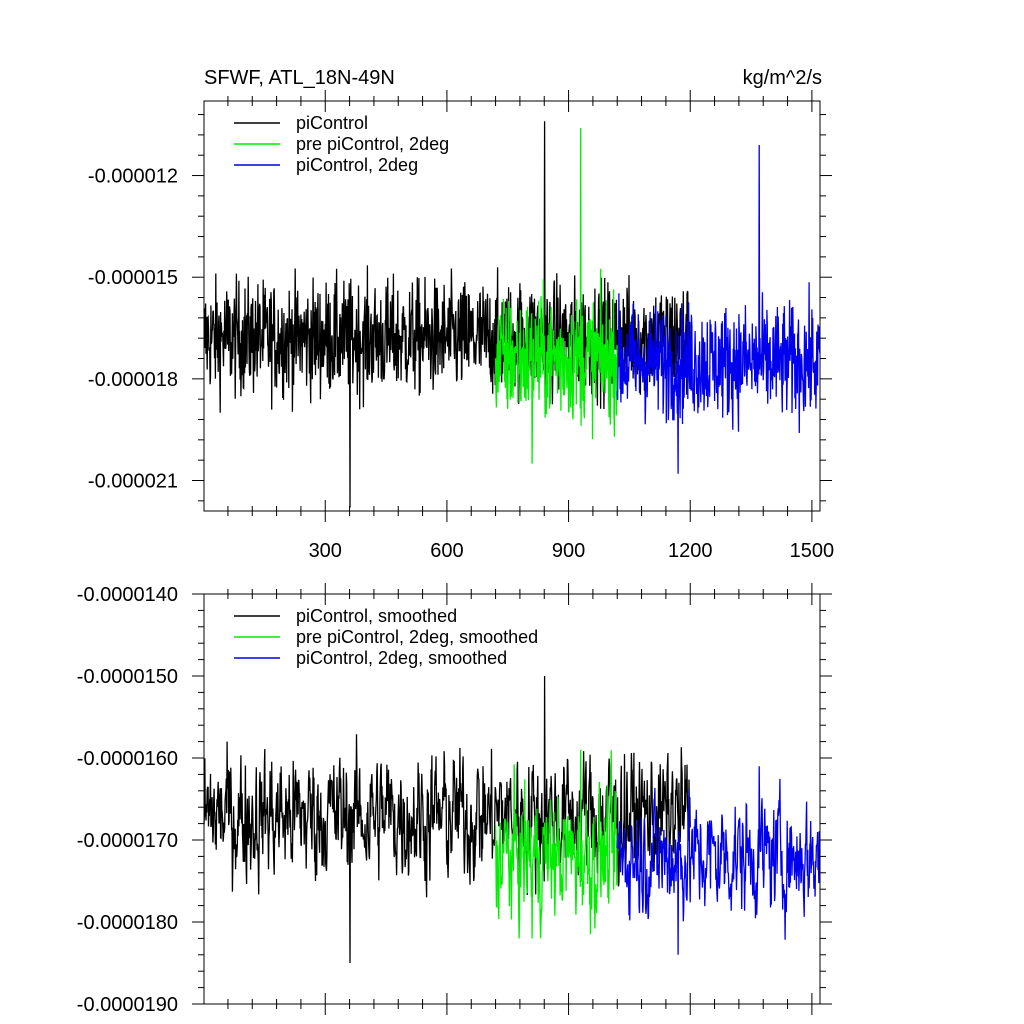 This screenshot has width=1024, height=1024. Describe the element at coordinates (556, 296) in the screenshot. I see `series-line-pre-picontrol-2deg` at that location.